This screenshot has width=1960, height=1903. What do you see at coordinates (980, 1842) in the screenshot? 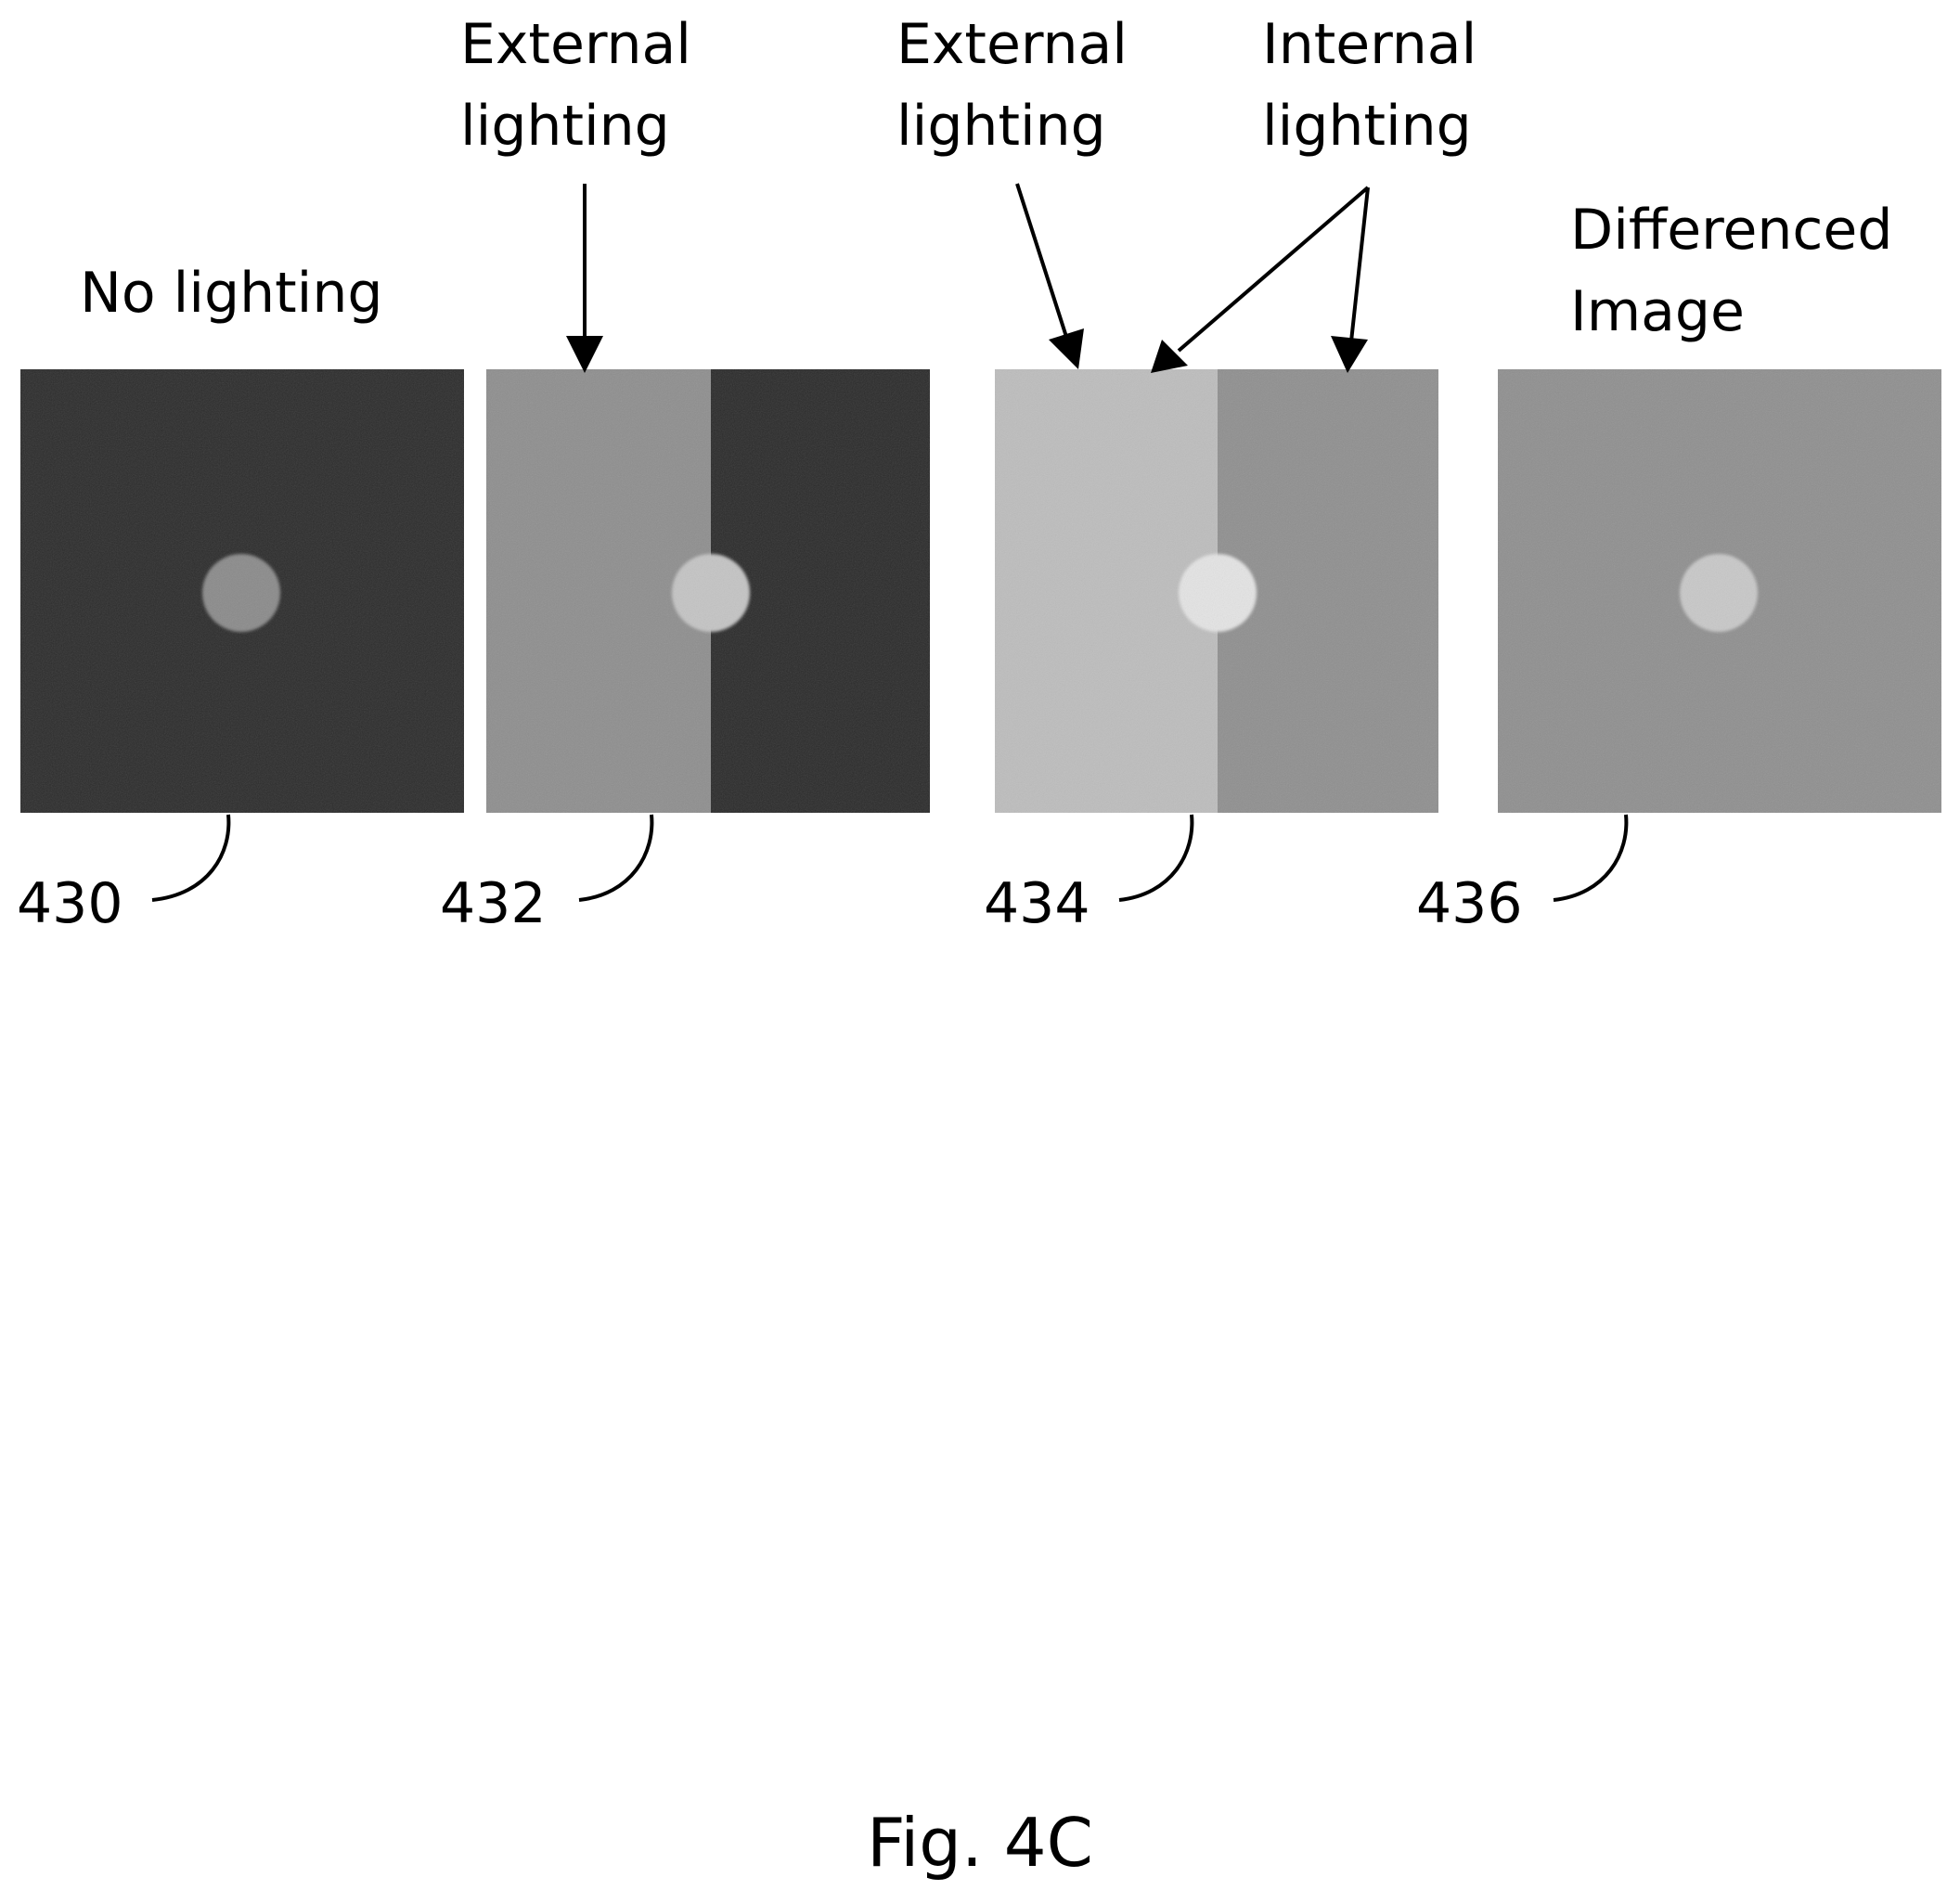
I see `figure-caption: Fig. 4C` at bounding box center [980, 1842].